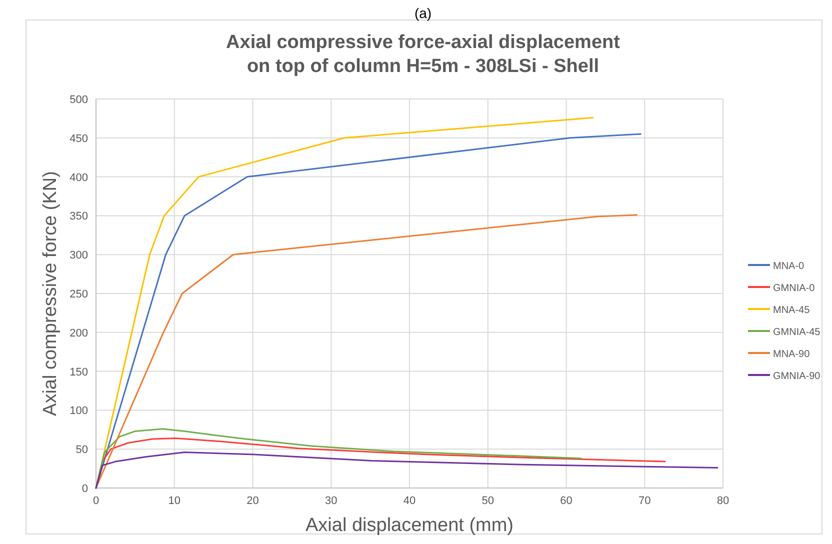  What do you see at coordinates (79, 216) in the screenshot?
I see `y-tick-label: 350` at bounding box center [79, 216].